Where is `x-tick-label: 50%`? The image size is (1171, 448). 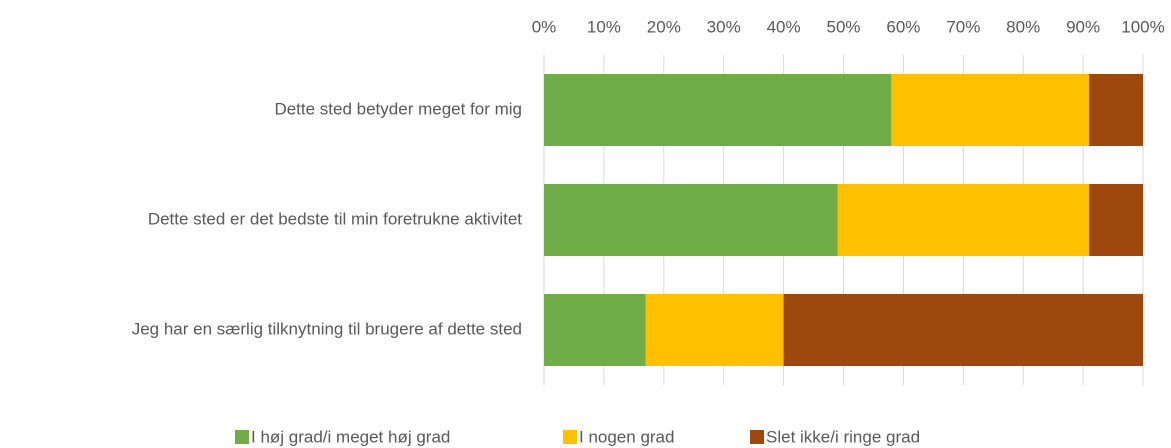
x-tick-label: 50% is located at coordinates (843, 26).